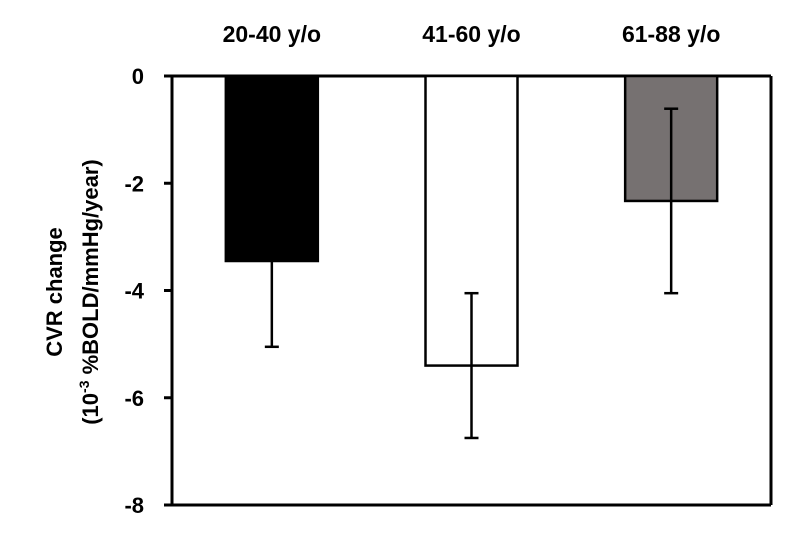 This screenshot has height=536, width=795. I want to click on category-label-2: 41-60 y/o, so click(471, 34).